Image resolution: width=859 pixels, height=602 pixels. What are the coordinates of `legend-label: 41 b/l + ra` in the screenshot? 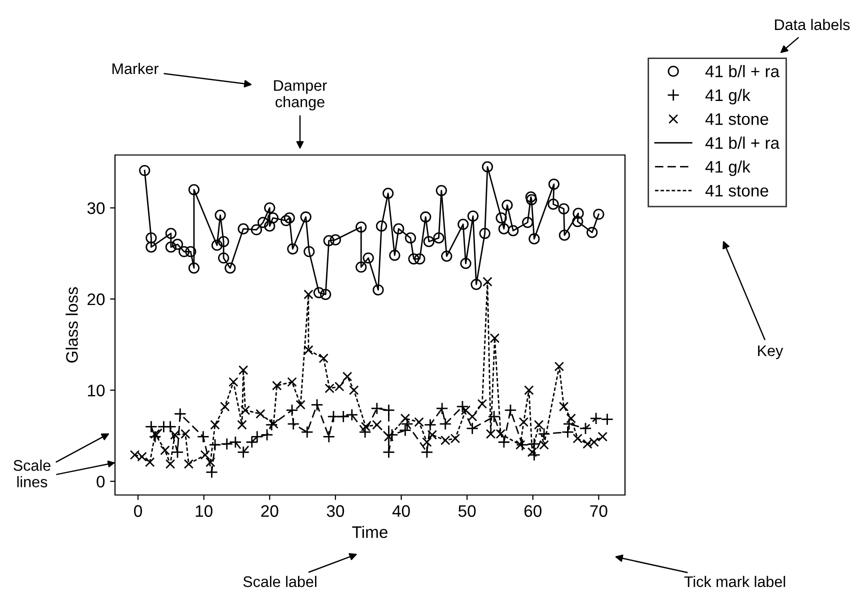 It's located at (742, 142).